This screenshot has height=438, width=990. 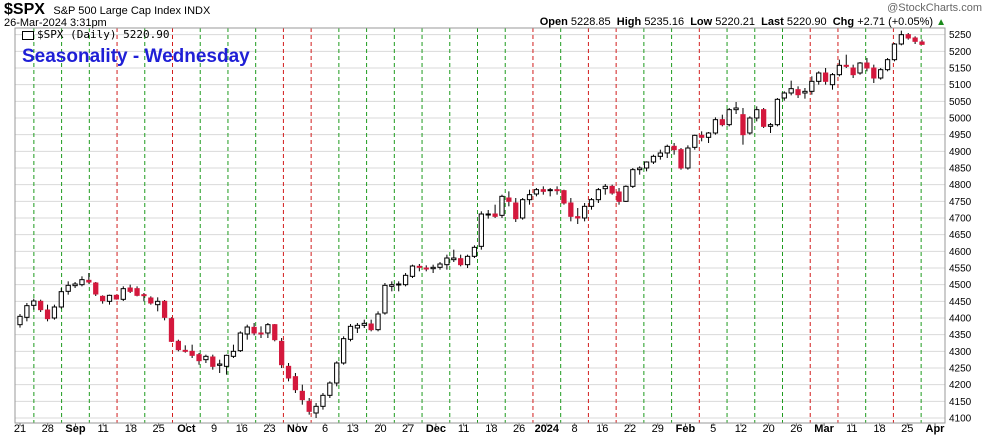 I want to click on high-value: 5235.16, so click(x=664, y=22).